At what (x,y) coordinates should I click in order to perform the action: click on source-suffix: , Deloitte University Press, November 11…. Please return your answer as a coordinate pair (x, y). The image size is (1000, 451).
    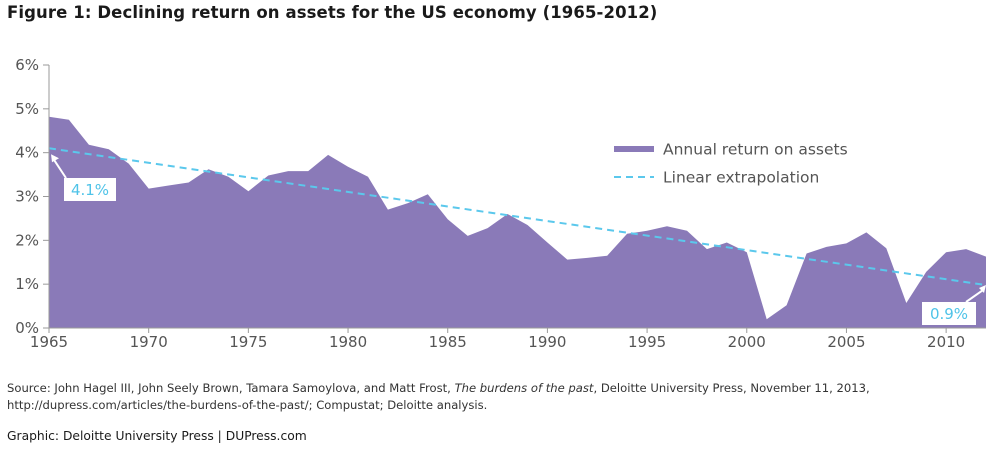
    Looking at the image, I should click on (438, 396).